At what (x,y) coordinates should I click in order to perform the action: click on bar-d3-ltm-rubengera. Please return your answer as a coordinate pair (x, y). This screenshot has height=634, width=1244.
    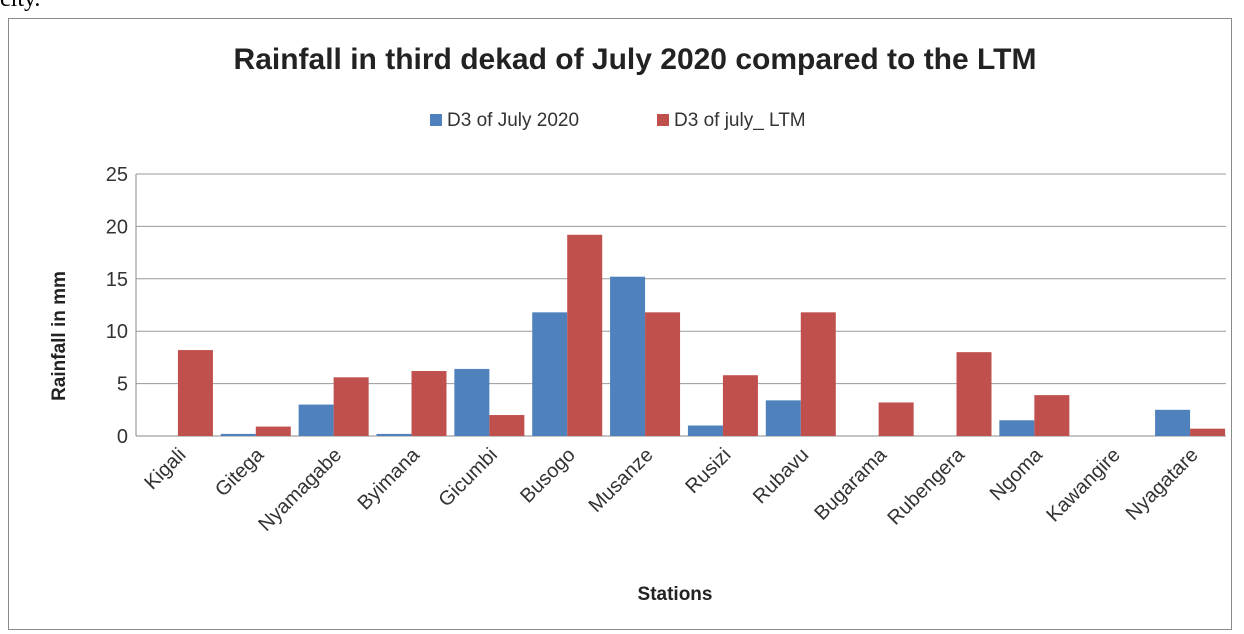
    Looking at the image, I should click on (974, 394).